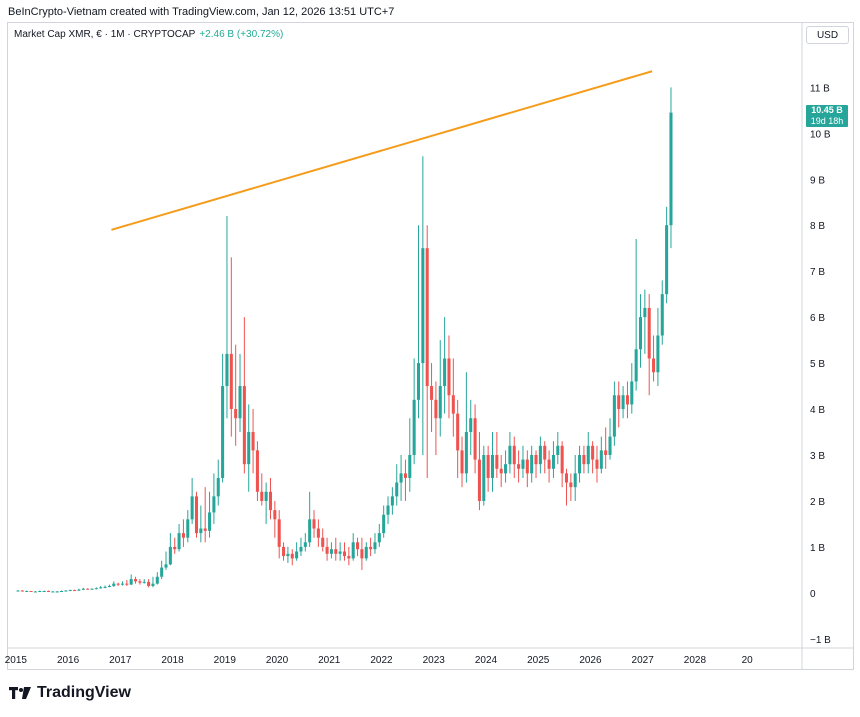 This screenshot has height=717, width=860. I want to click on x-tick-label: 2019, so click(225, 660).